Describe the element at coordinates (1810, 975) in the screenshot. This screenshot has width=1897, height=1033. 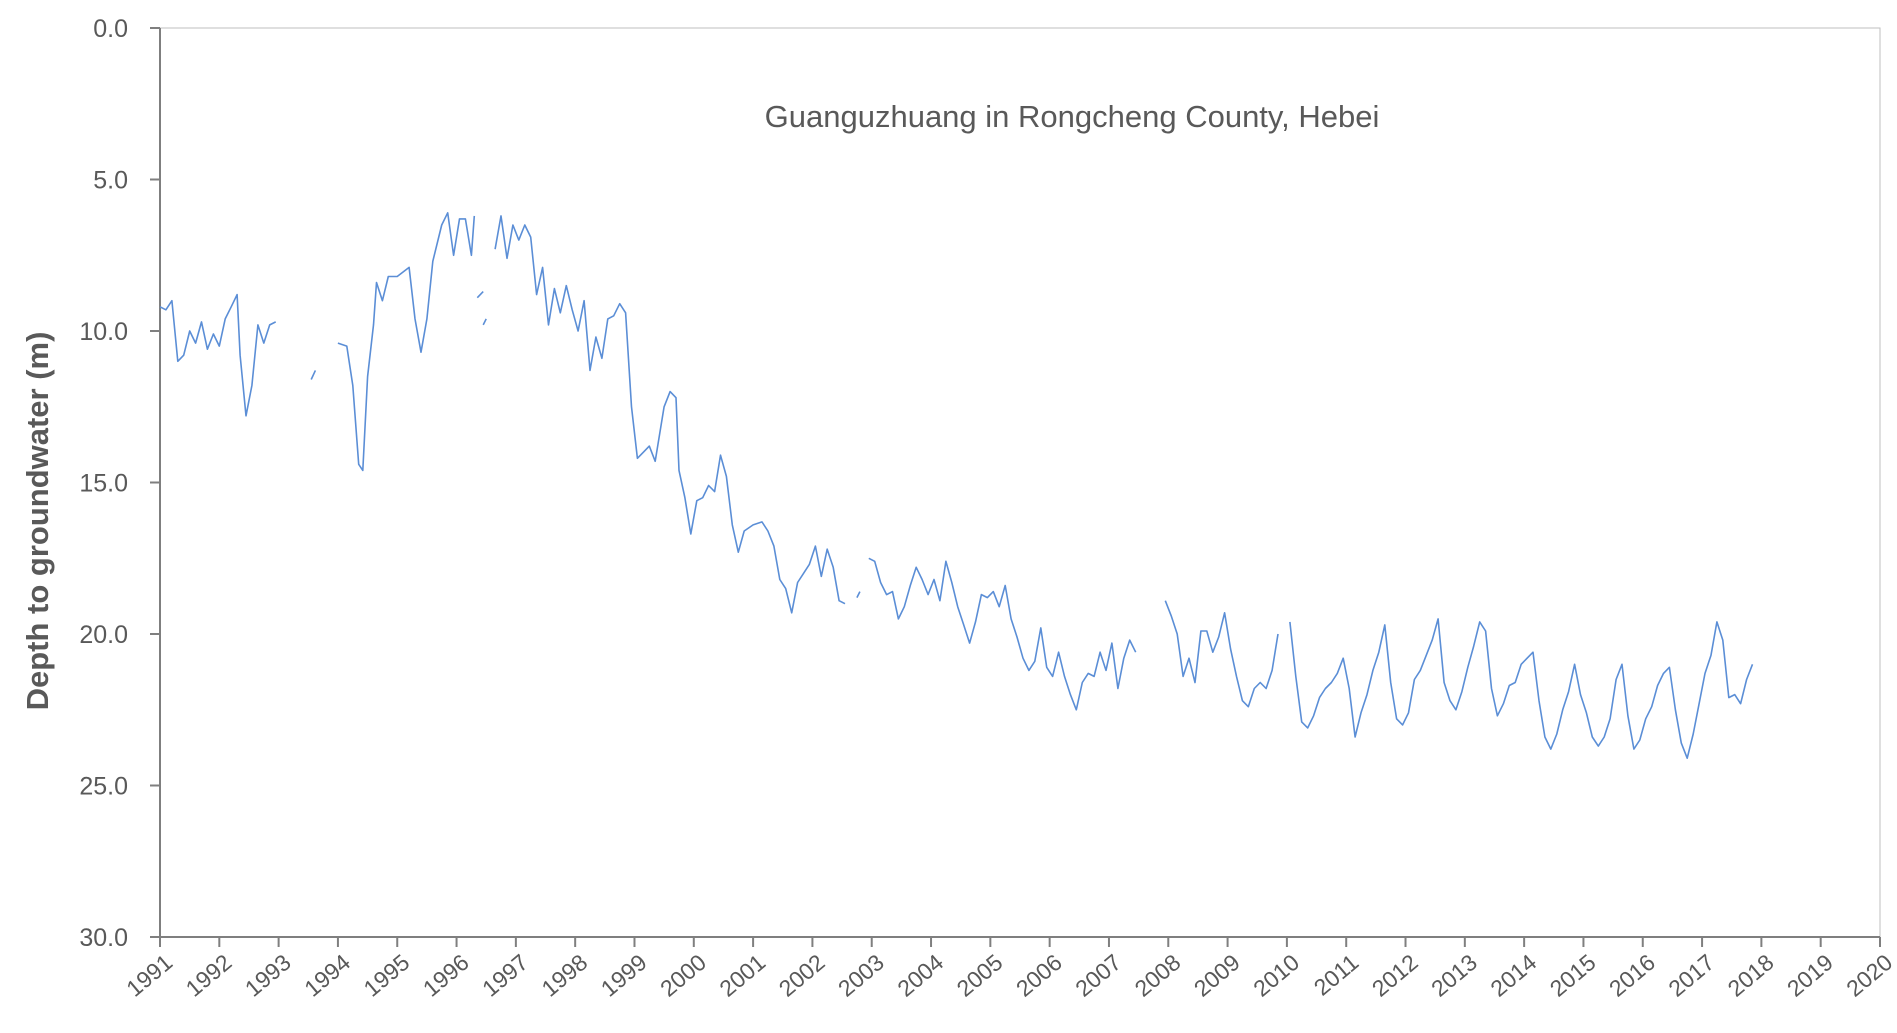
I see `x-tick-label: 2019` at that location.